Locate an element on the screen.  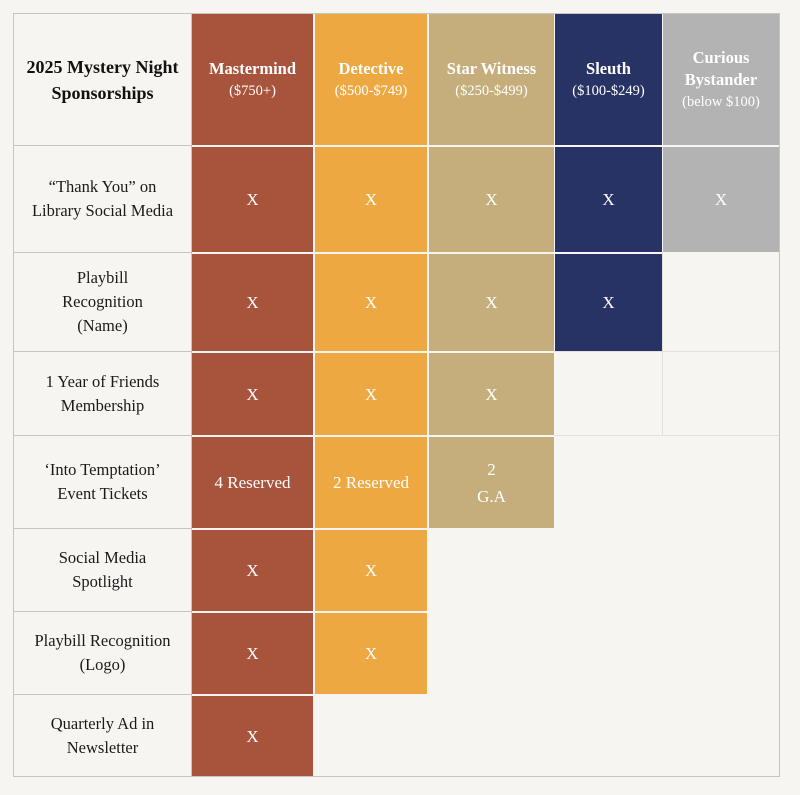
tier-range: ($100-$249) is located at coordinates (608, 90).